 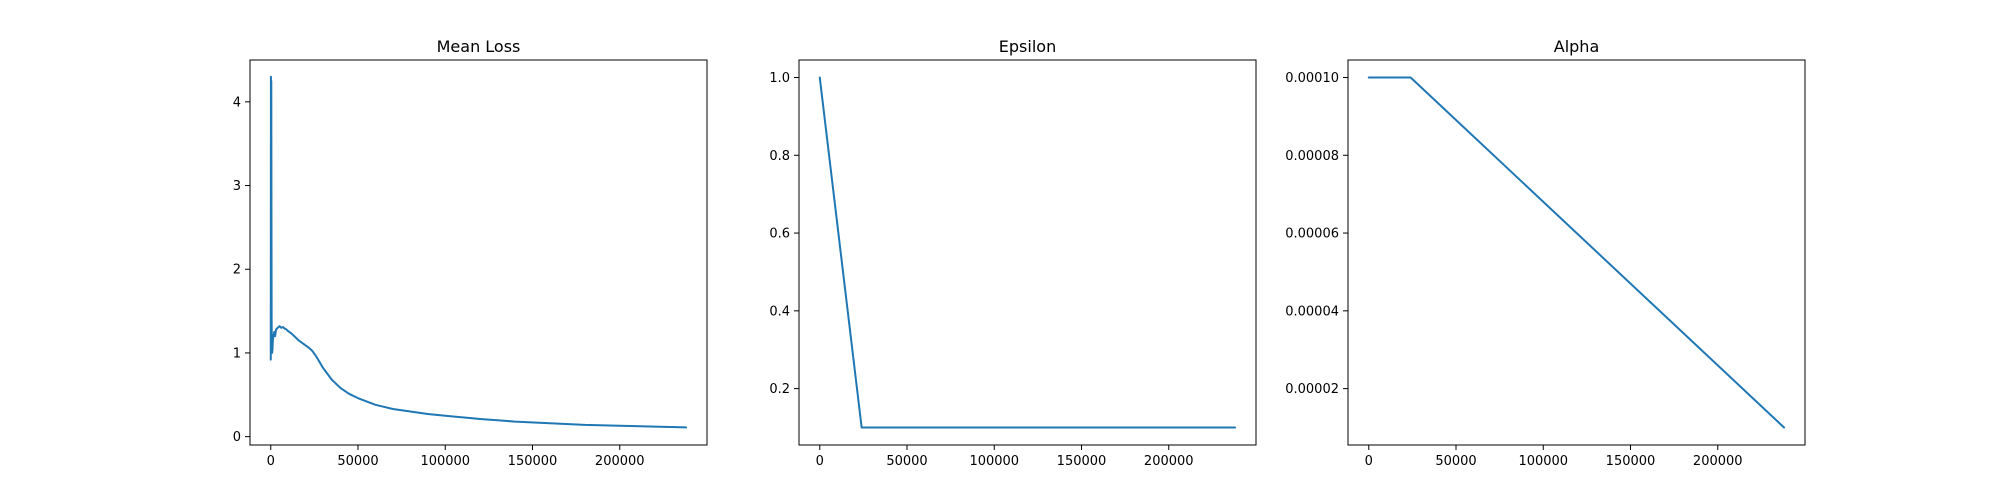 I want to click on chart-title: Mean Loss, so click(x=479, y=46).